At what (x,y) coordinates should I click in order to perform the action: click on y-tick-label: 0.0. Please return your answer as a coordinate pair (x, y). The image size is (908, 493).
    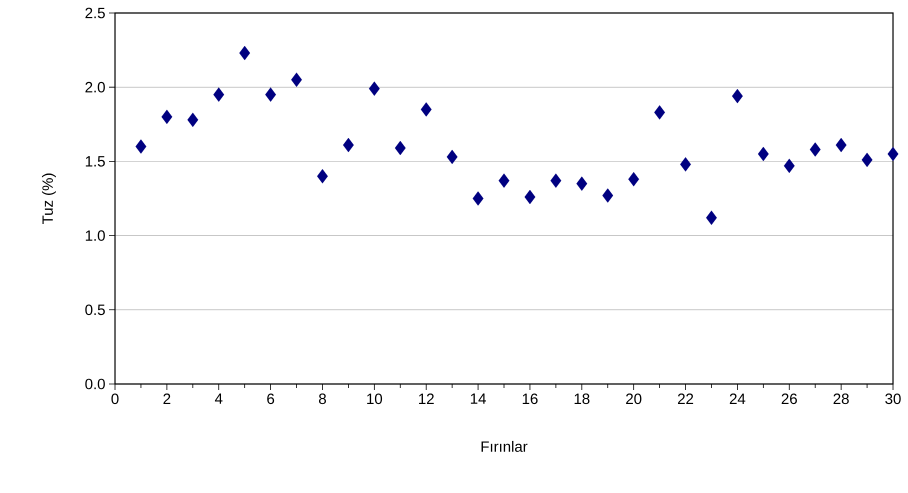
    Looking at the image, I should click on (95, 384).